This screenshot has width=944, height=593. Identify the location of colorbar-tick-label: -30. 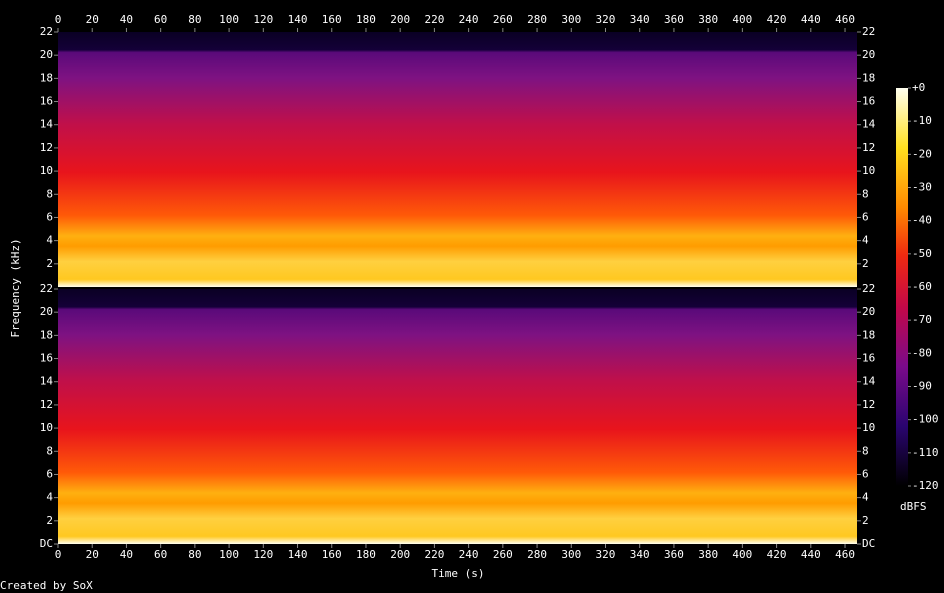
(922, 187).